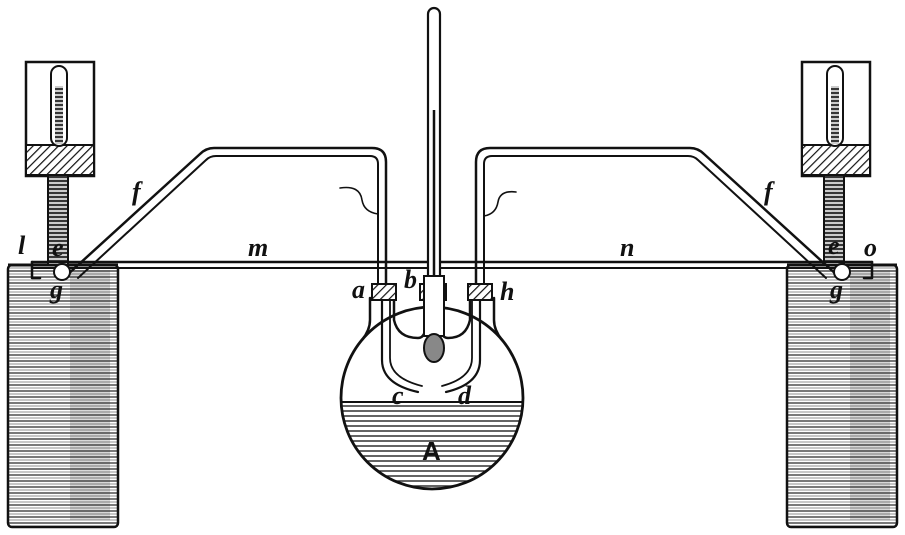 The image size is (905, 535). Describe the element at coordinates (58, 247) in the screenshot. I see `label-e-left: e` at that location.